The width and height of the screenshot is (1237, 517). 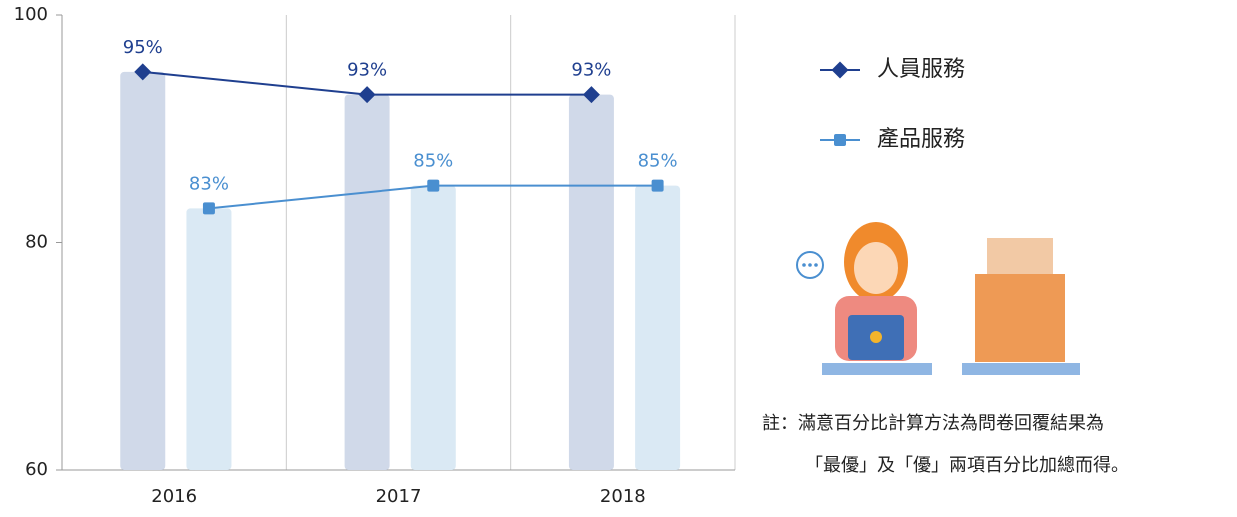 I want to click on y-tick-label: 60, so click(x=36, y=469).